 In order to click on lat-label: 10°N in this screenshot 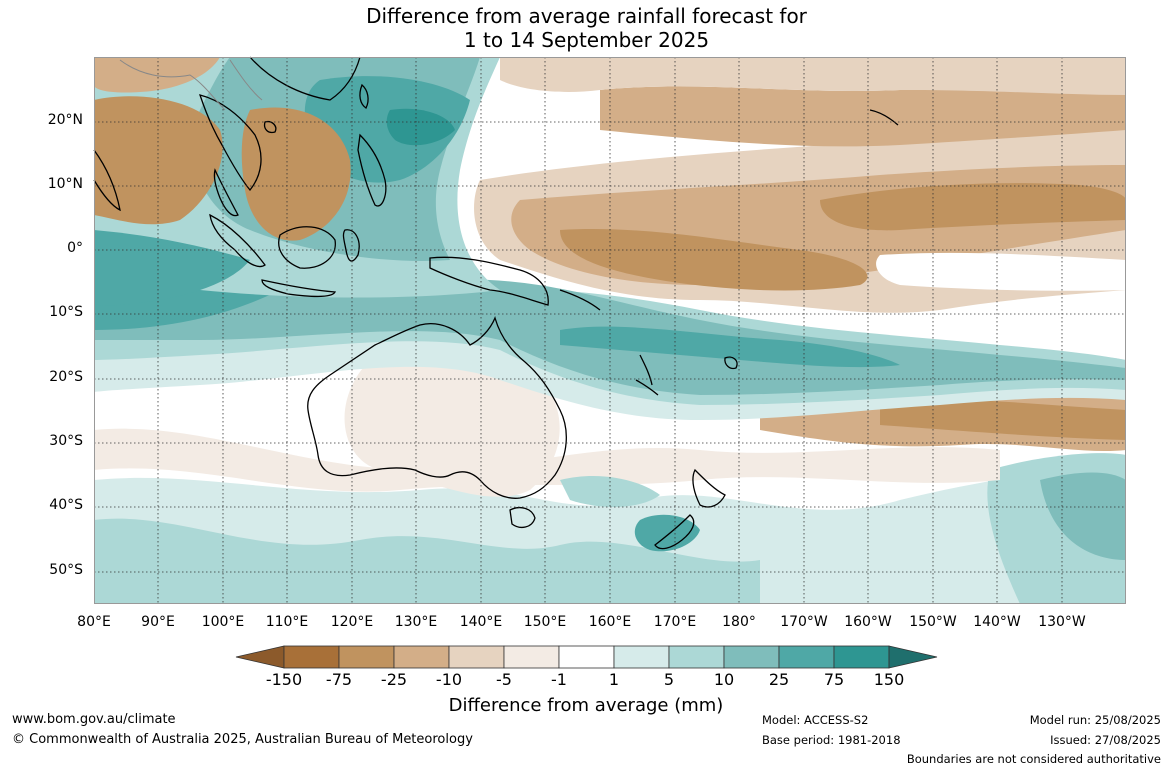, I will do `click(65, 184)`.